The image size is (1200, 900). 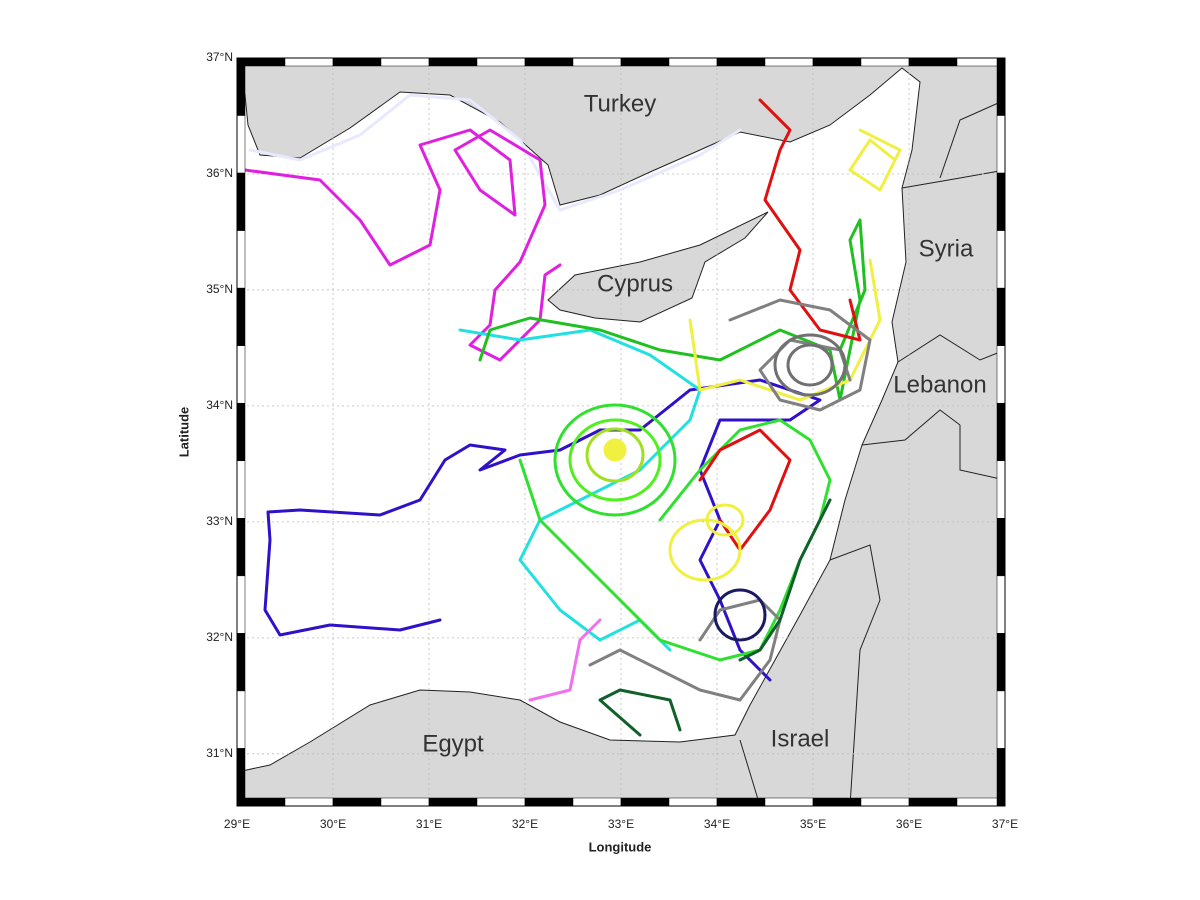 I want to click on y-tick-label: 35°N, so click(x=219, y=289).